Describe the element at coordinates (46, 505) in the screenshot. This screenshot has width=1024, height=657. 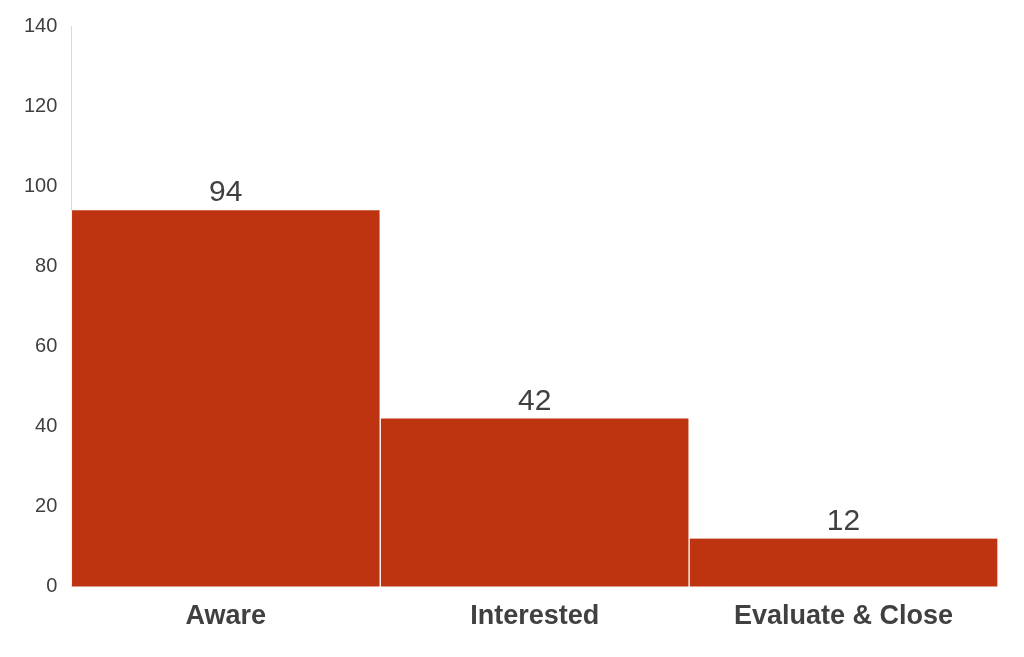
I see `y-tick-label: 20` at that location.